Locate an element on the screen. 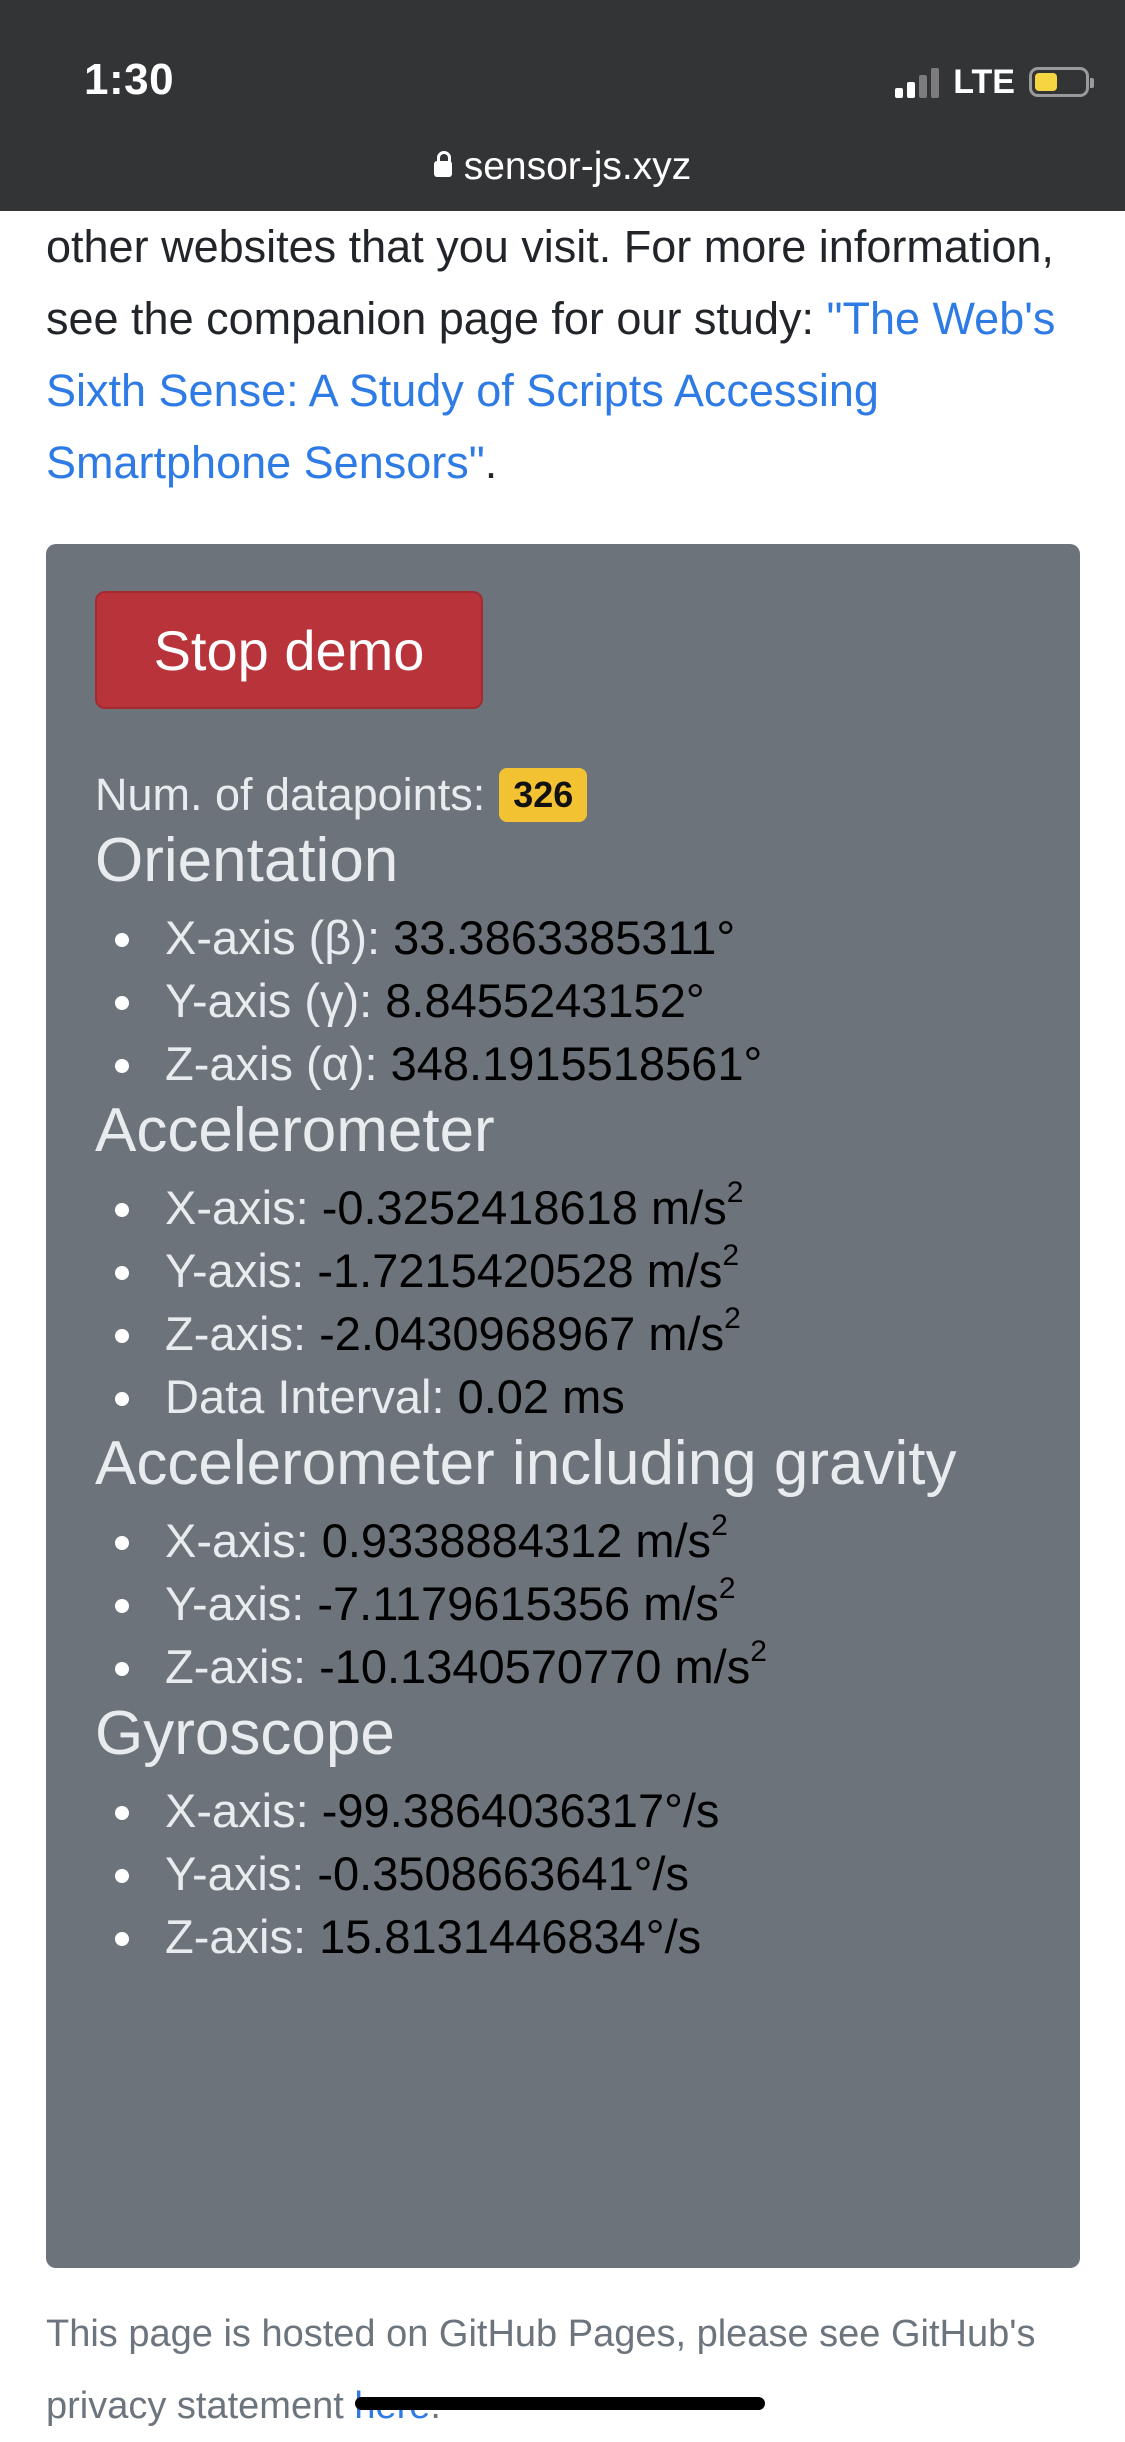 This screenshot has width=1125, height=2442. reading-value: 8.8455243152° is located at coordinates (545, 1000).